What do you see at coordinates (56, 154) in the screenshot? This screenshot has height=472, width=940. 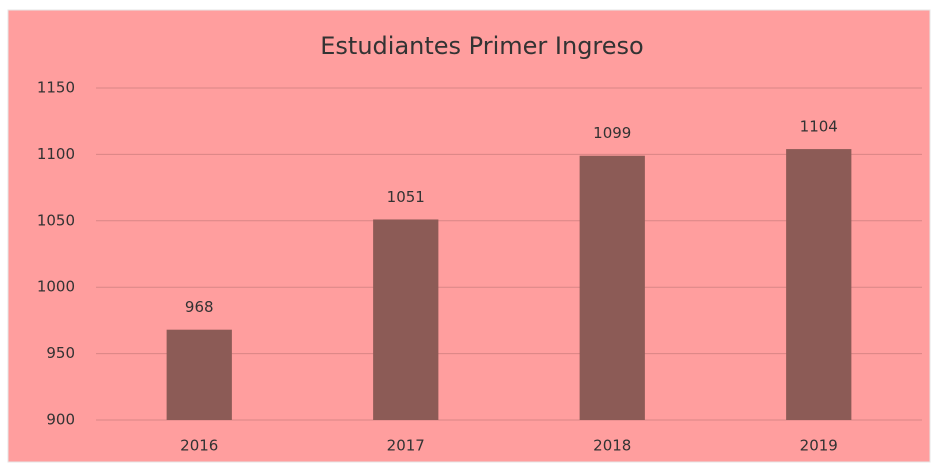 I see `y-tick-label: 1100` at bounding box center [56, 154].